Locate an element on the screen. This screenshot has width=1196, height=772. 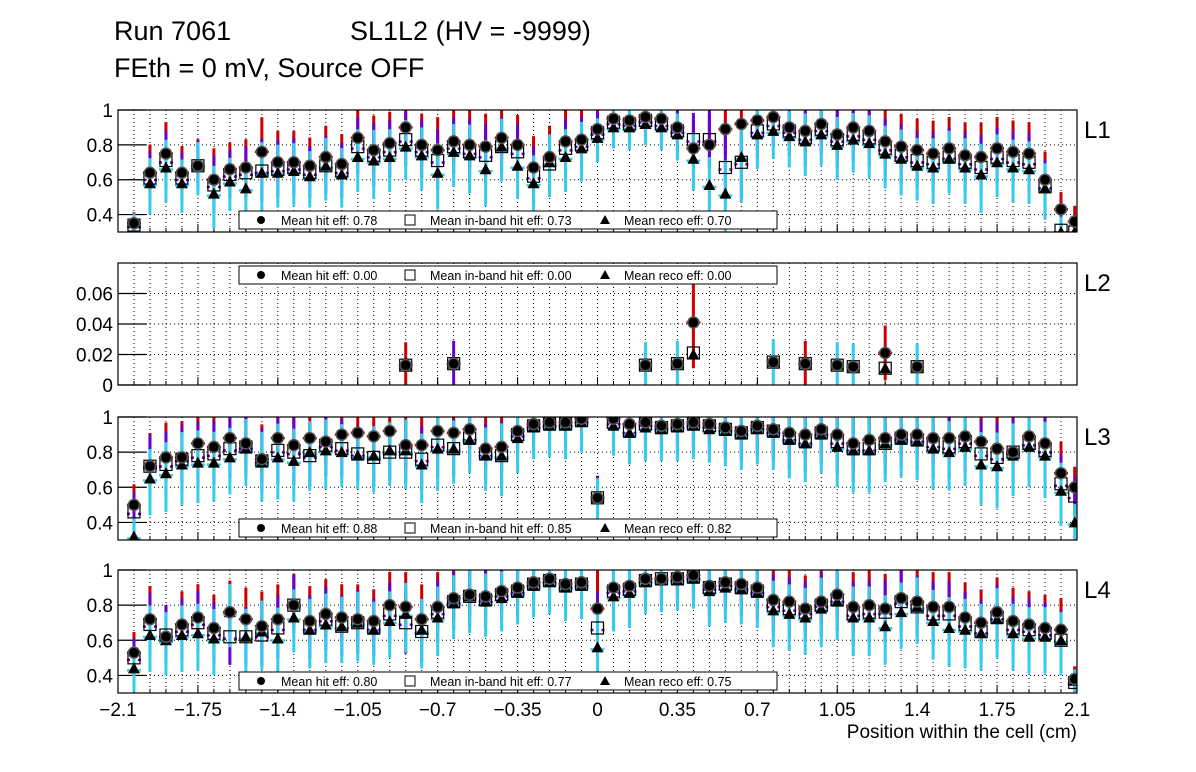
panel-label-l3: L3 is located at coordinates (1097, 437).